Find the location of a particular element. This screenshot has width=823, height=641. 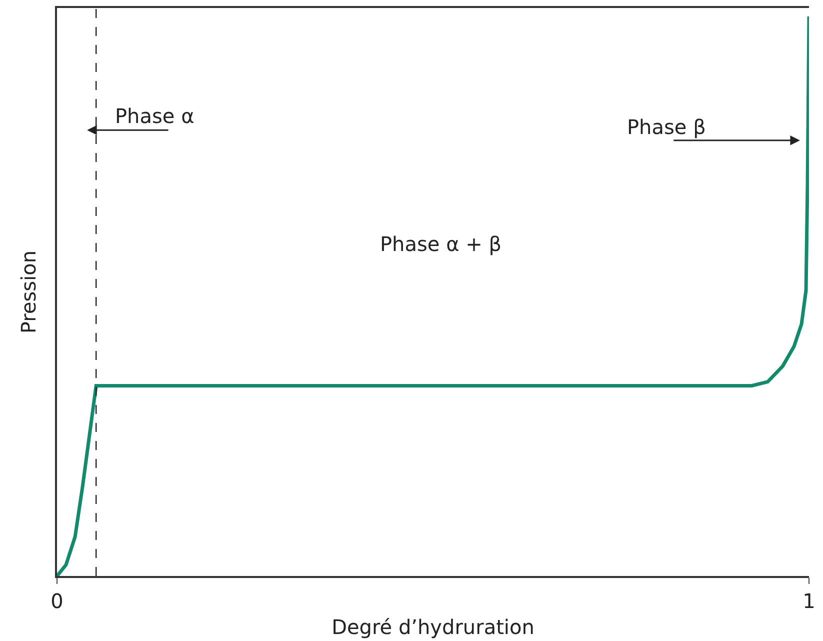

x-axis-title: Degré d’hydruration is located at coordinates (433, 626).